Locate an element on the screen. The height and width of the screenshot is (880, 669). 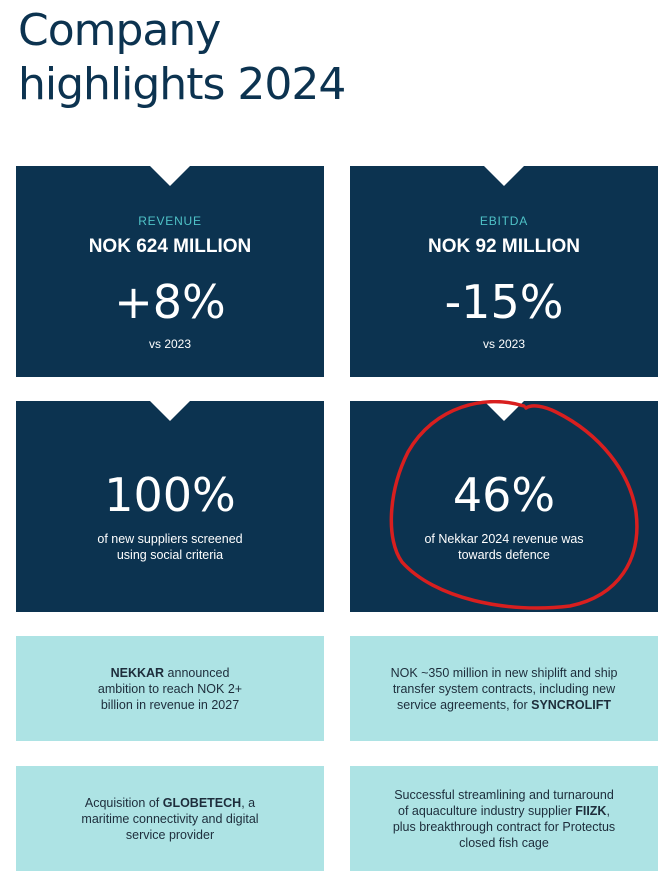
suppliers-description-line-1: of new suppliers screened is located at coordinates (170, 539).